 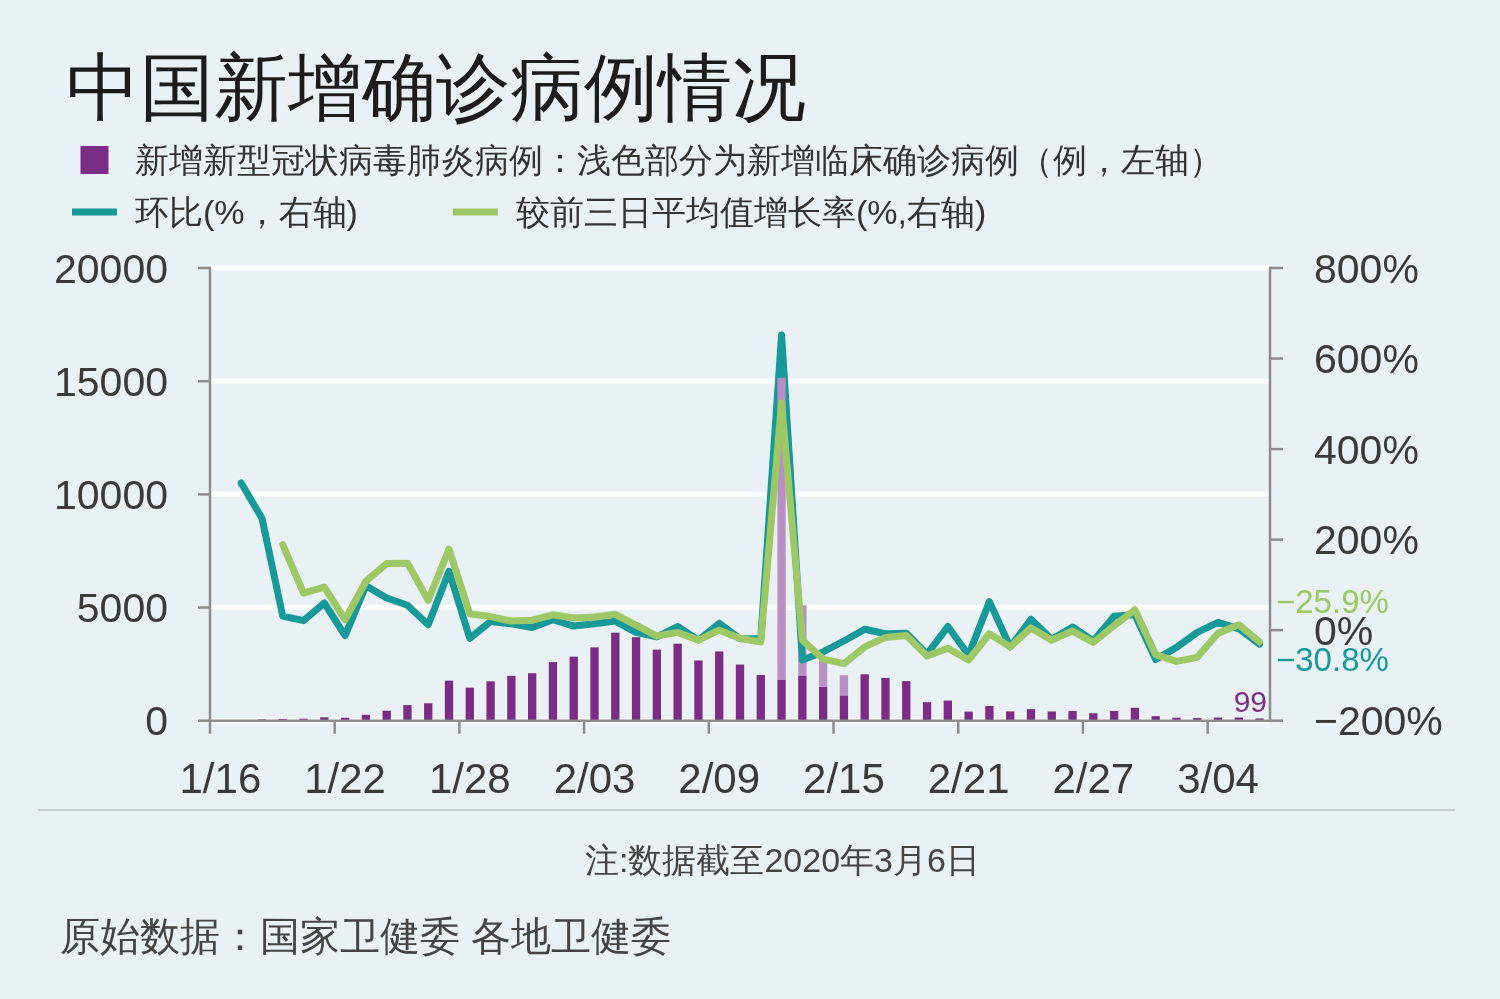 I want to click on x-tick-label: 1/22, so click(x=345, y=778).